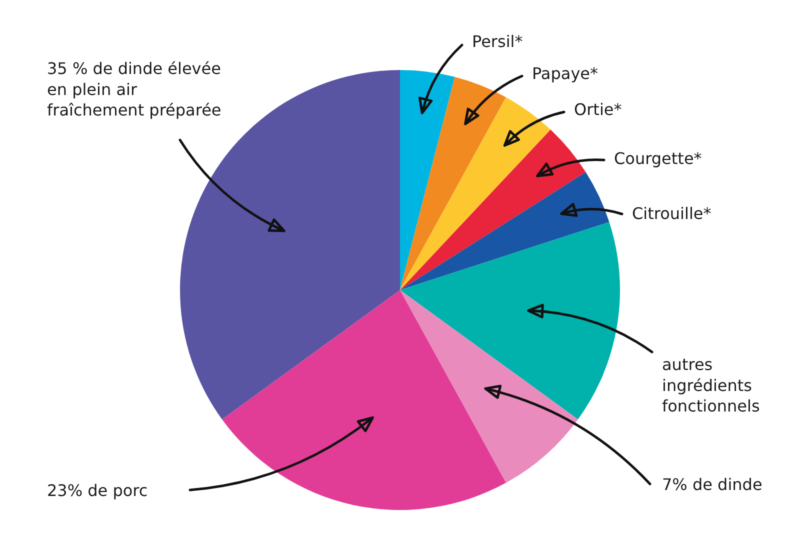  I want to click on slice-label: Ortie*, so click(598, 109).